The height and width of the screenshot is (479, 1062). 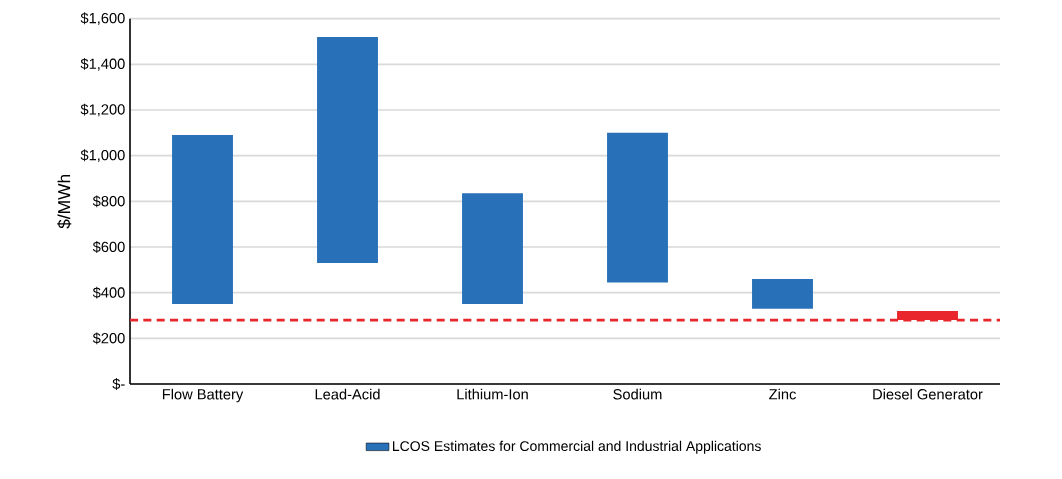 What do you see at coordinates (108, 247) in the screenshot?
I see `y-tick-label: $600` at bounding box center [108, 247].